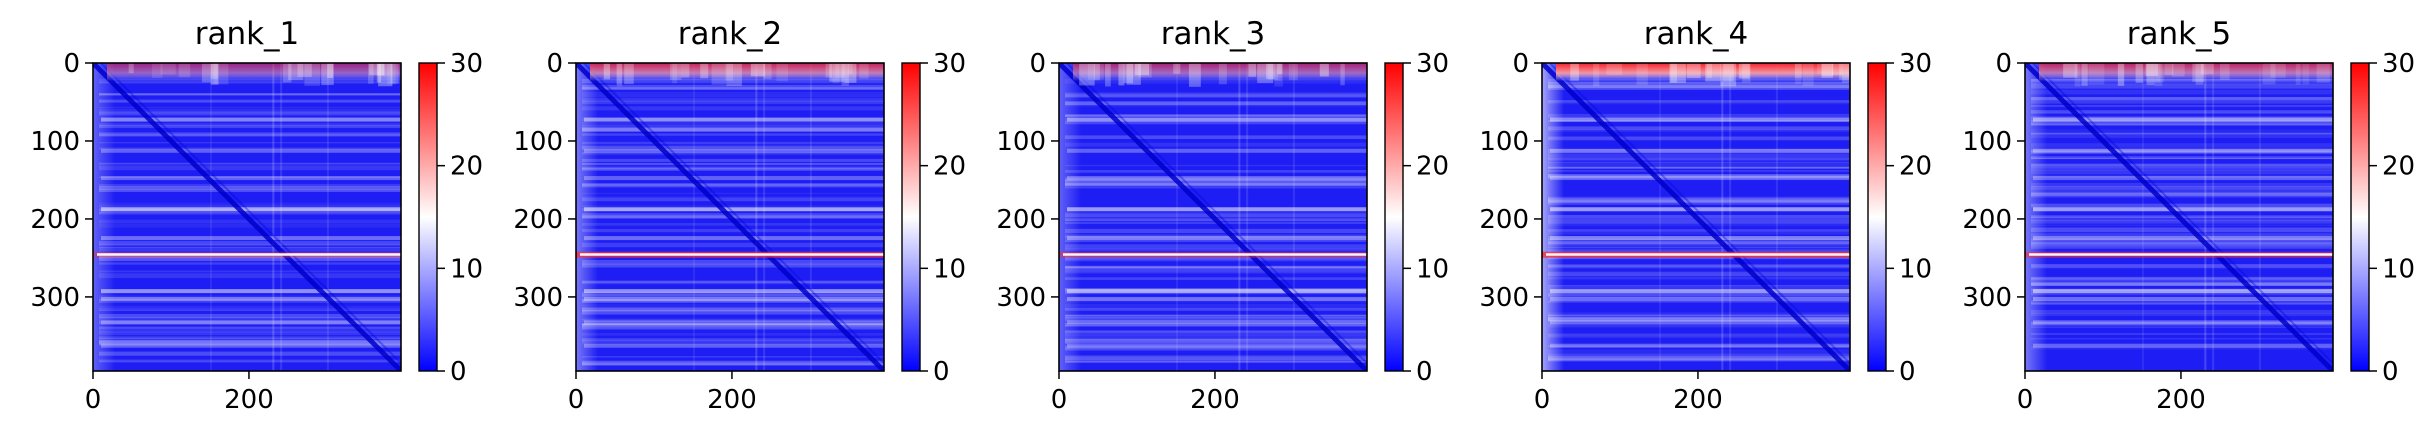  What do you see at coordinates (2036, 217) in the screenshot?
I see `heatmap-left-edge` at bounding box center [2036, 217].